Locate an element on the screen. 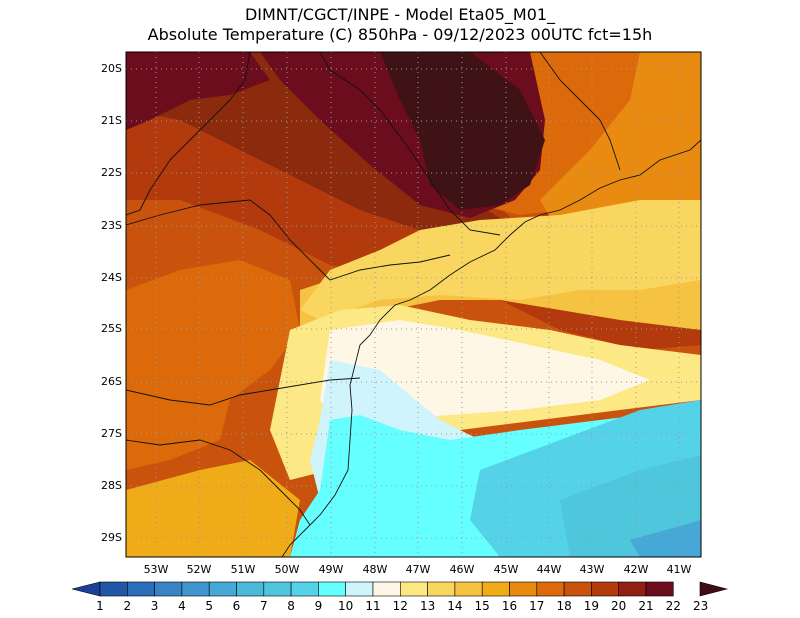 The width and height of the screenshot is (800, 618). lon-label-50w: 50W is located at coordinates (287, 569).